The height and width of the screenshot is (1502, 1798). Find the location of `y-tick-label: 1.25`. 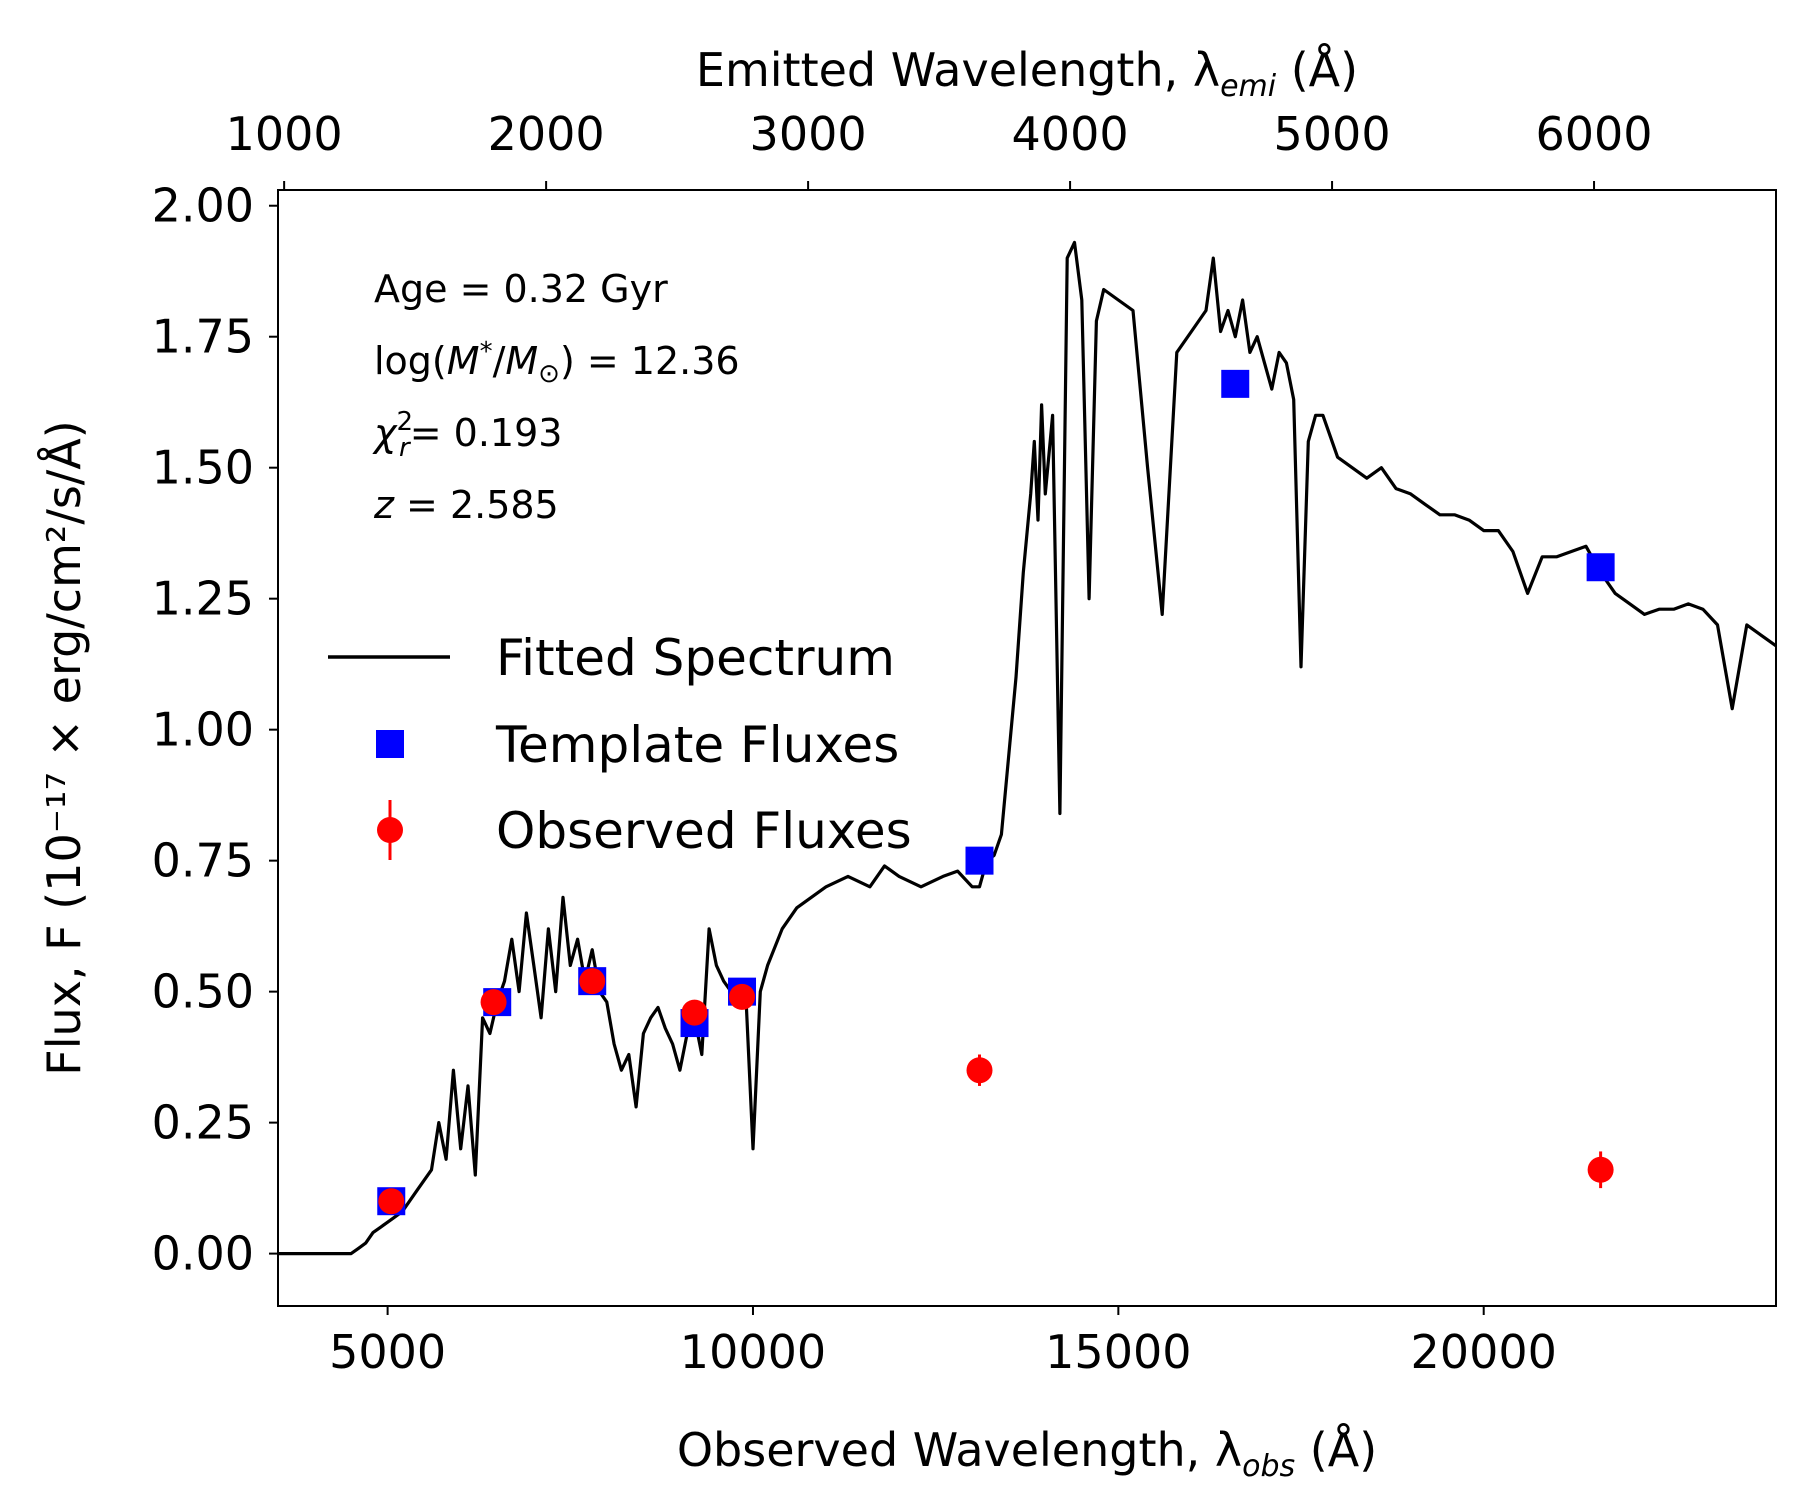

y-tick-label: 1.25 is located at coordinates (203, 599).